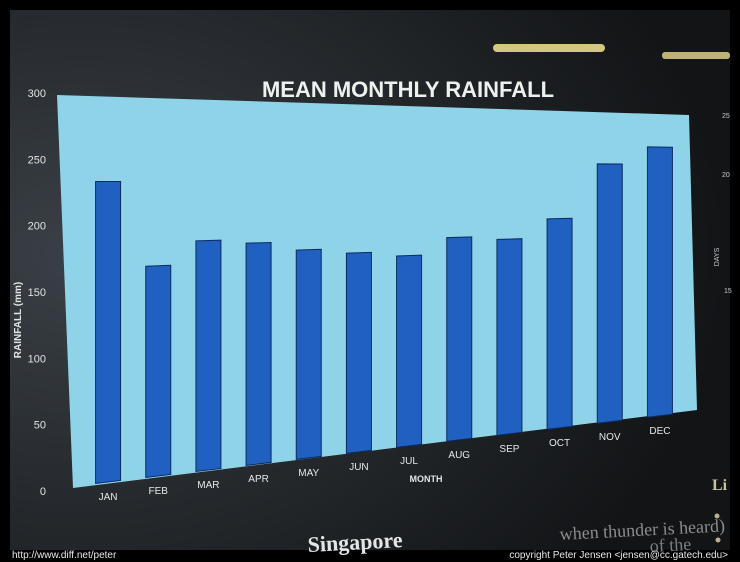 The image size is (740, 562). Describe the element at coordinates (720, 485) in the screenshot. I see `side-heading: Li` at that location.